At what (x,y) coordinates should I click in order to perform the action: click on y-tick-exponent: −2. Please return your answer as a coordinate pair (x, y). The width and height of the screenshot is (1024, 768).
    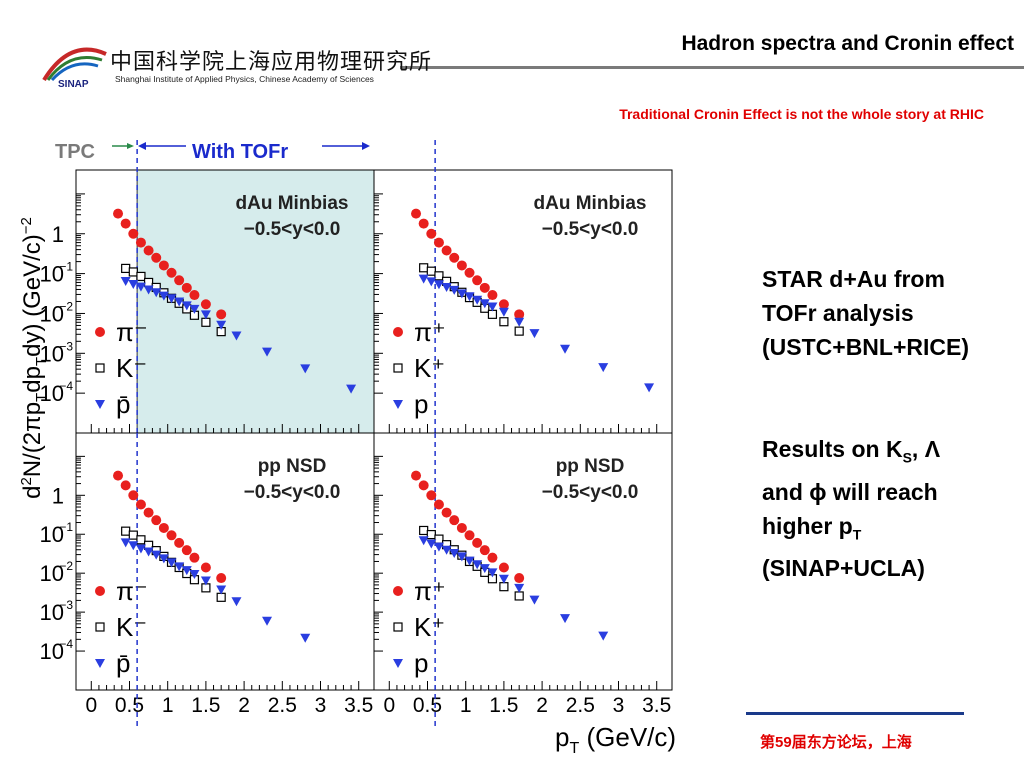
    Looking at the image, I should click on (66, 306).